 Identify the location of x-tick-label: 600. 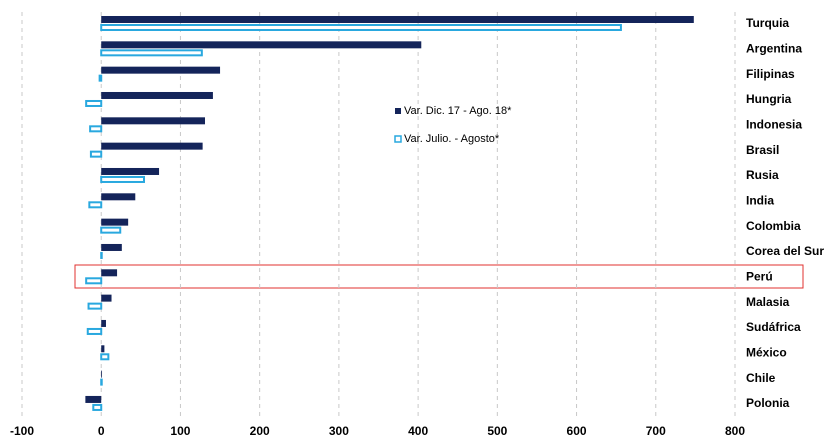
(577, 431).